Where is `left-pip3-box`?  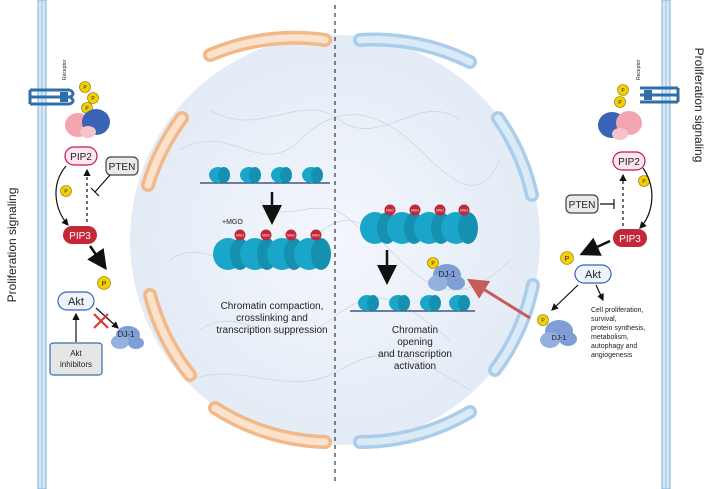 left-pip3-box is located at coordinates (80, 235).